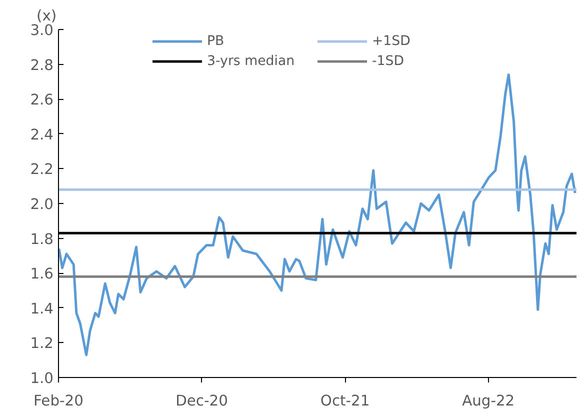  Describe the element at coordinates (42, 169) in the screenshot. I see `y-tick-label: 2.2` at that location.